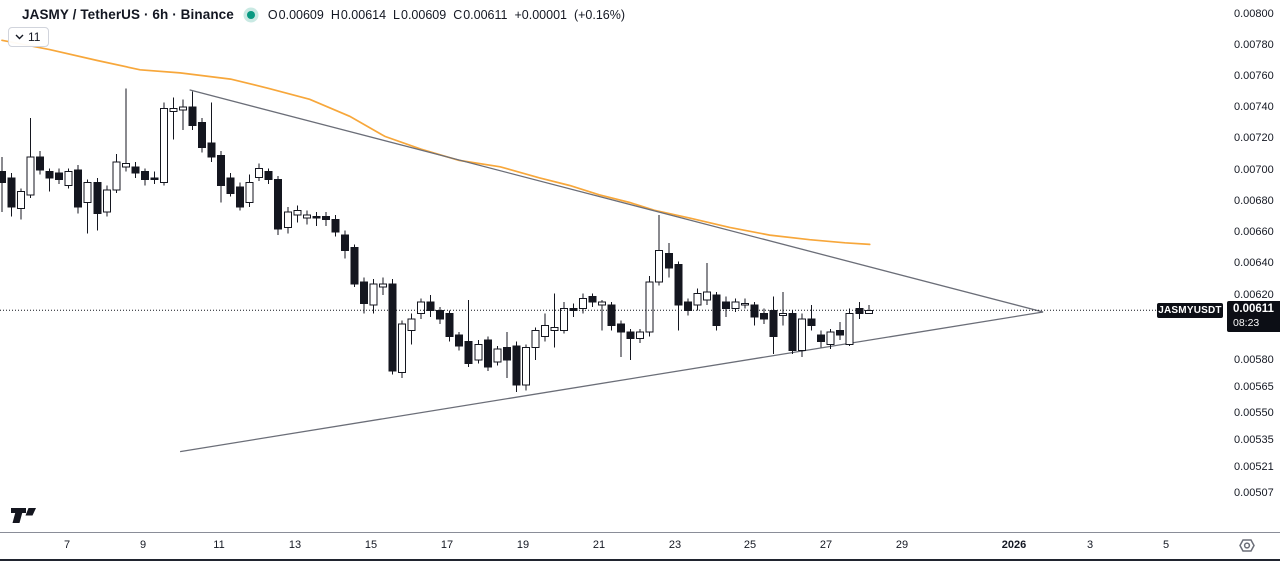 Image resolution: width=1280 pixels, height=561 pixels. I want to click on price-tick-label: 0.00680, so click(1254, 201).